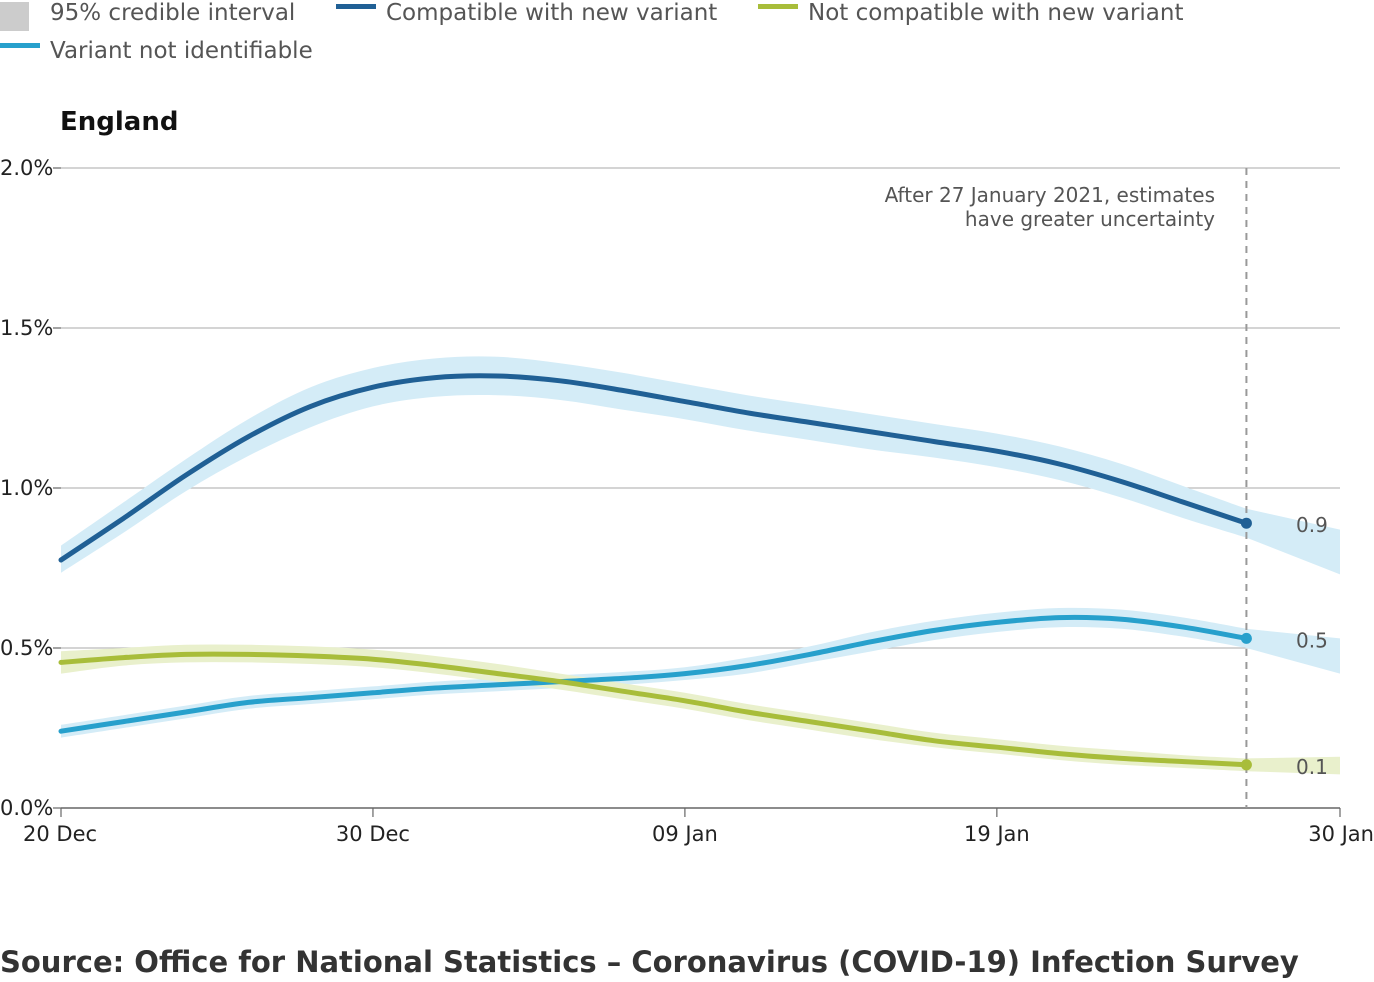 The width and height of the screenshot is (1374, 982). Describe the element at coordinates (356, 6) in the screenshot. I see `legend-swatch-compatible` at that location.